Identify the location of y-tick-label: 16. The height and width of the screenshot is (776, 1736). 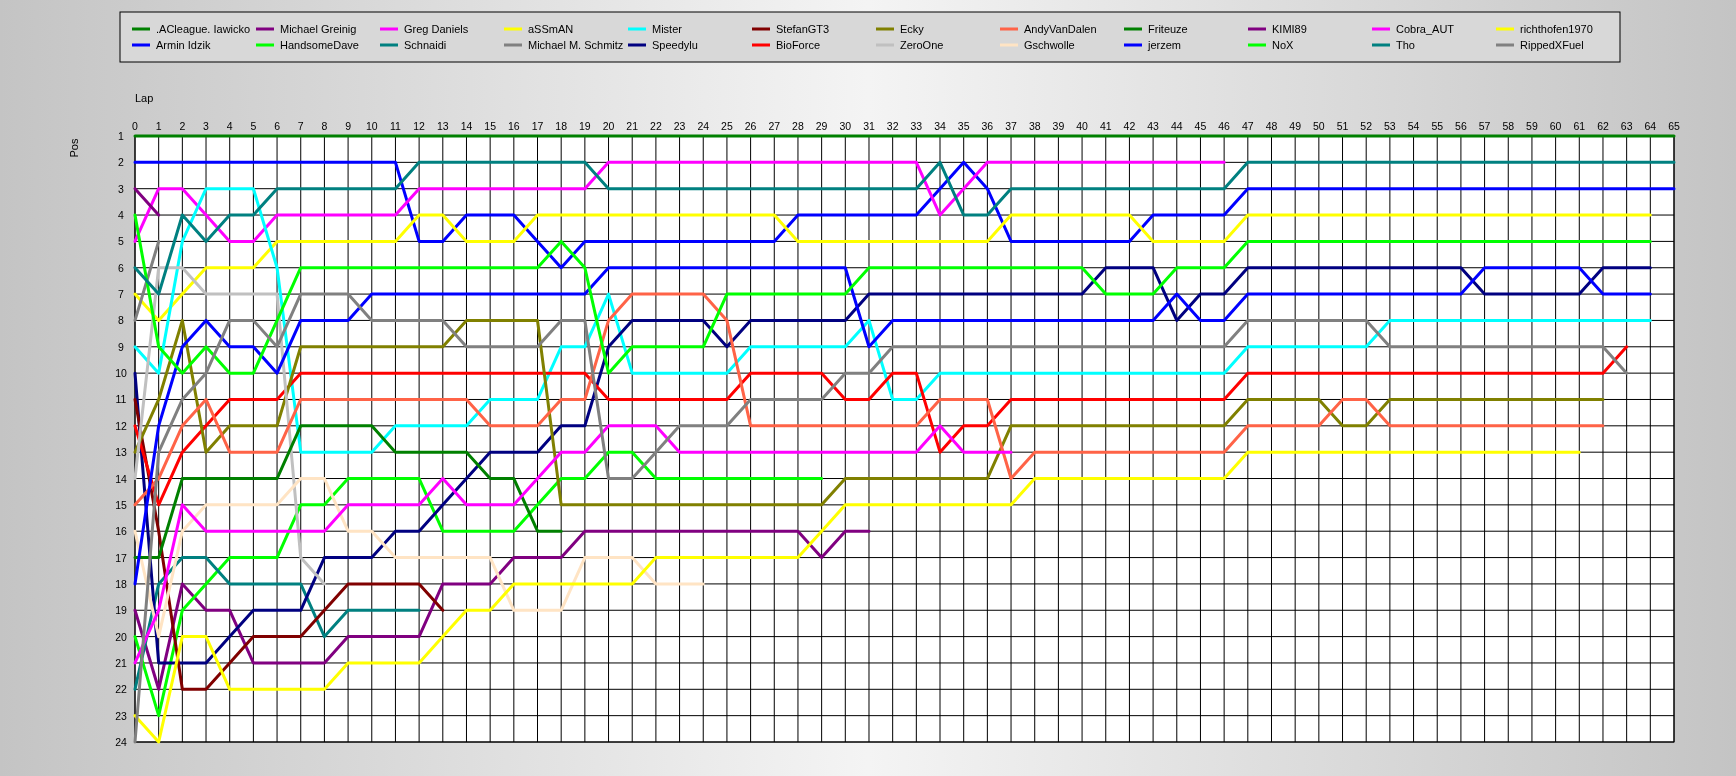
(121, 531).